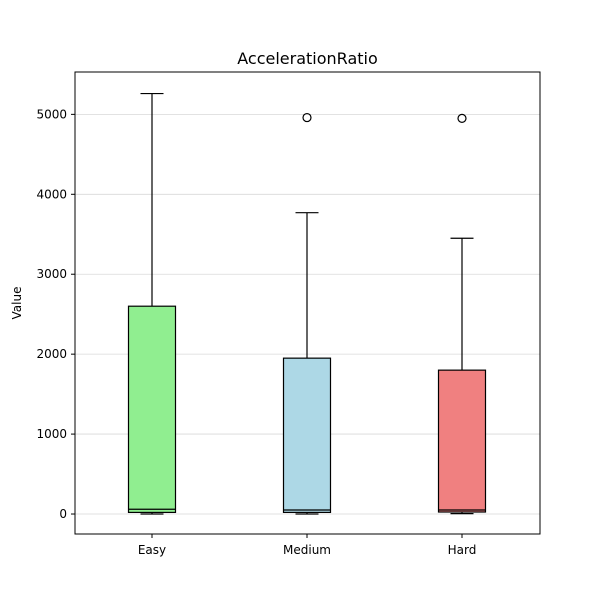 The width and height of the screenshot is (600, 604). I want to click on y-tick-label: 4000, so click(51, 194).